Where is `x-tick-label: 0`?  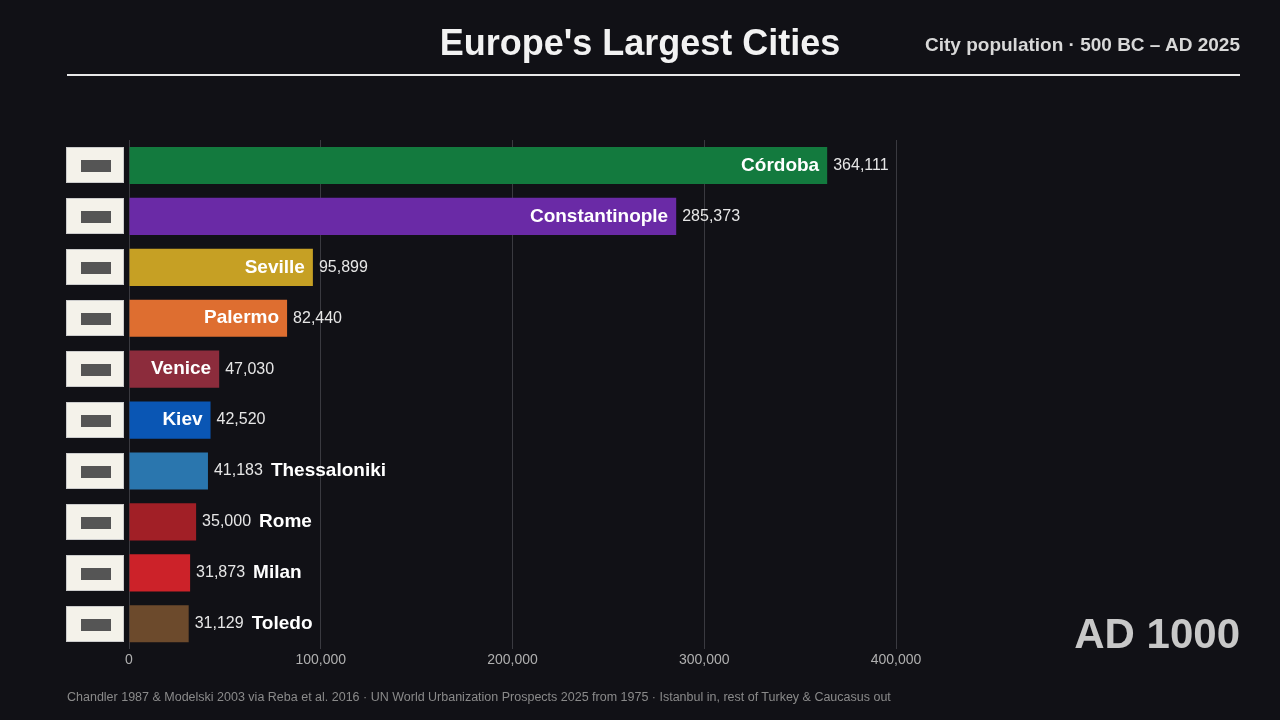
x-tick-label: 0 is located at coordinates (129, 659).